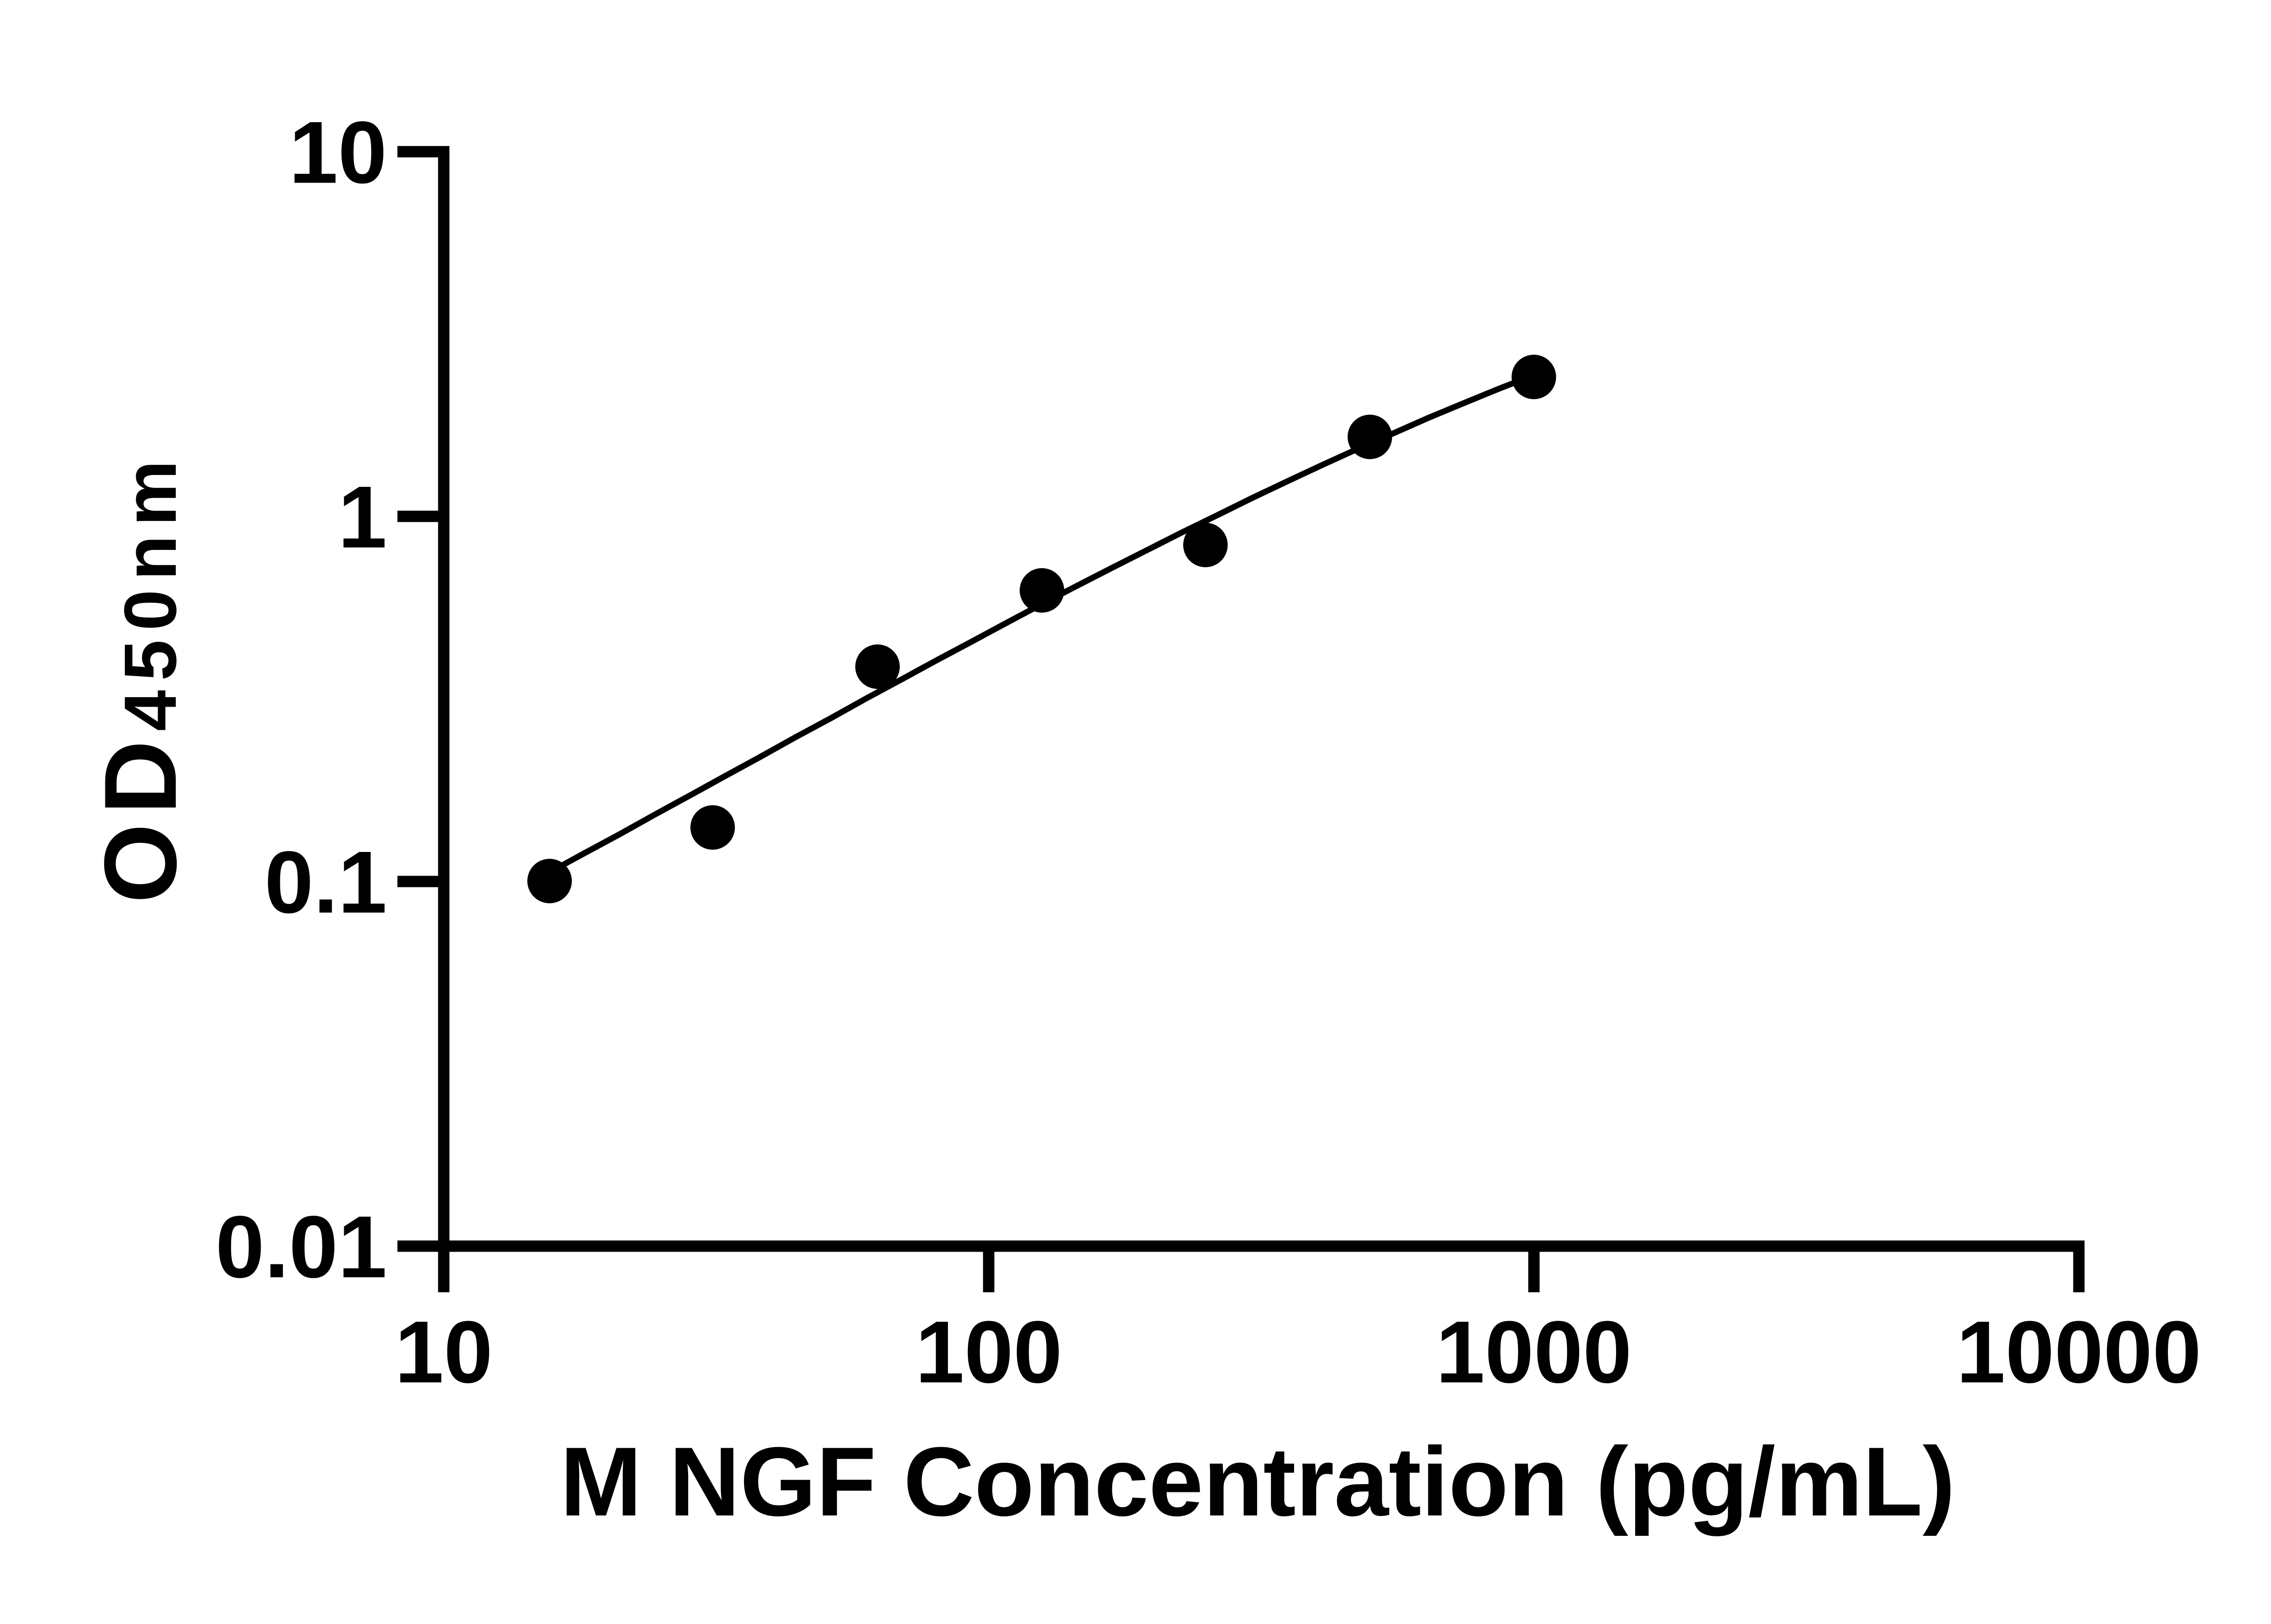  I want to click on svg-text: M NGF Concentration (pg/mL), so click(1257, 1481).